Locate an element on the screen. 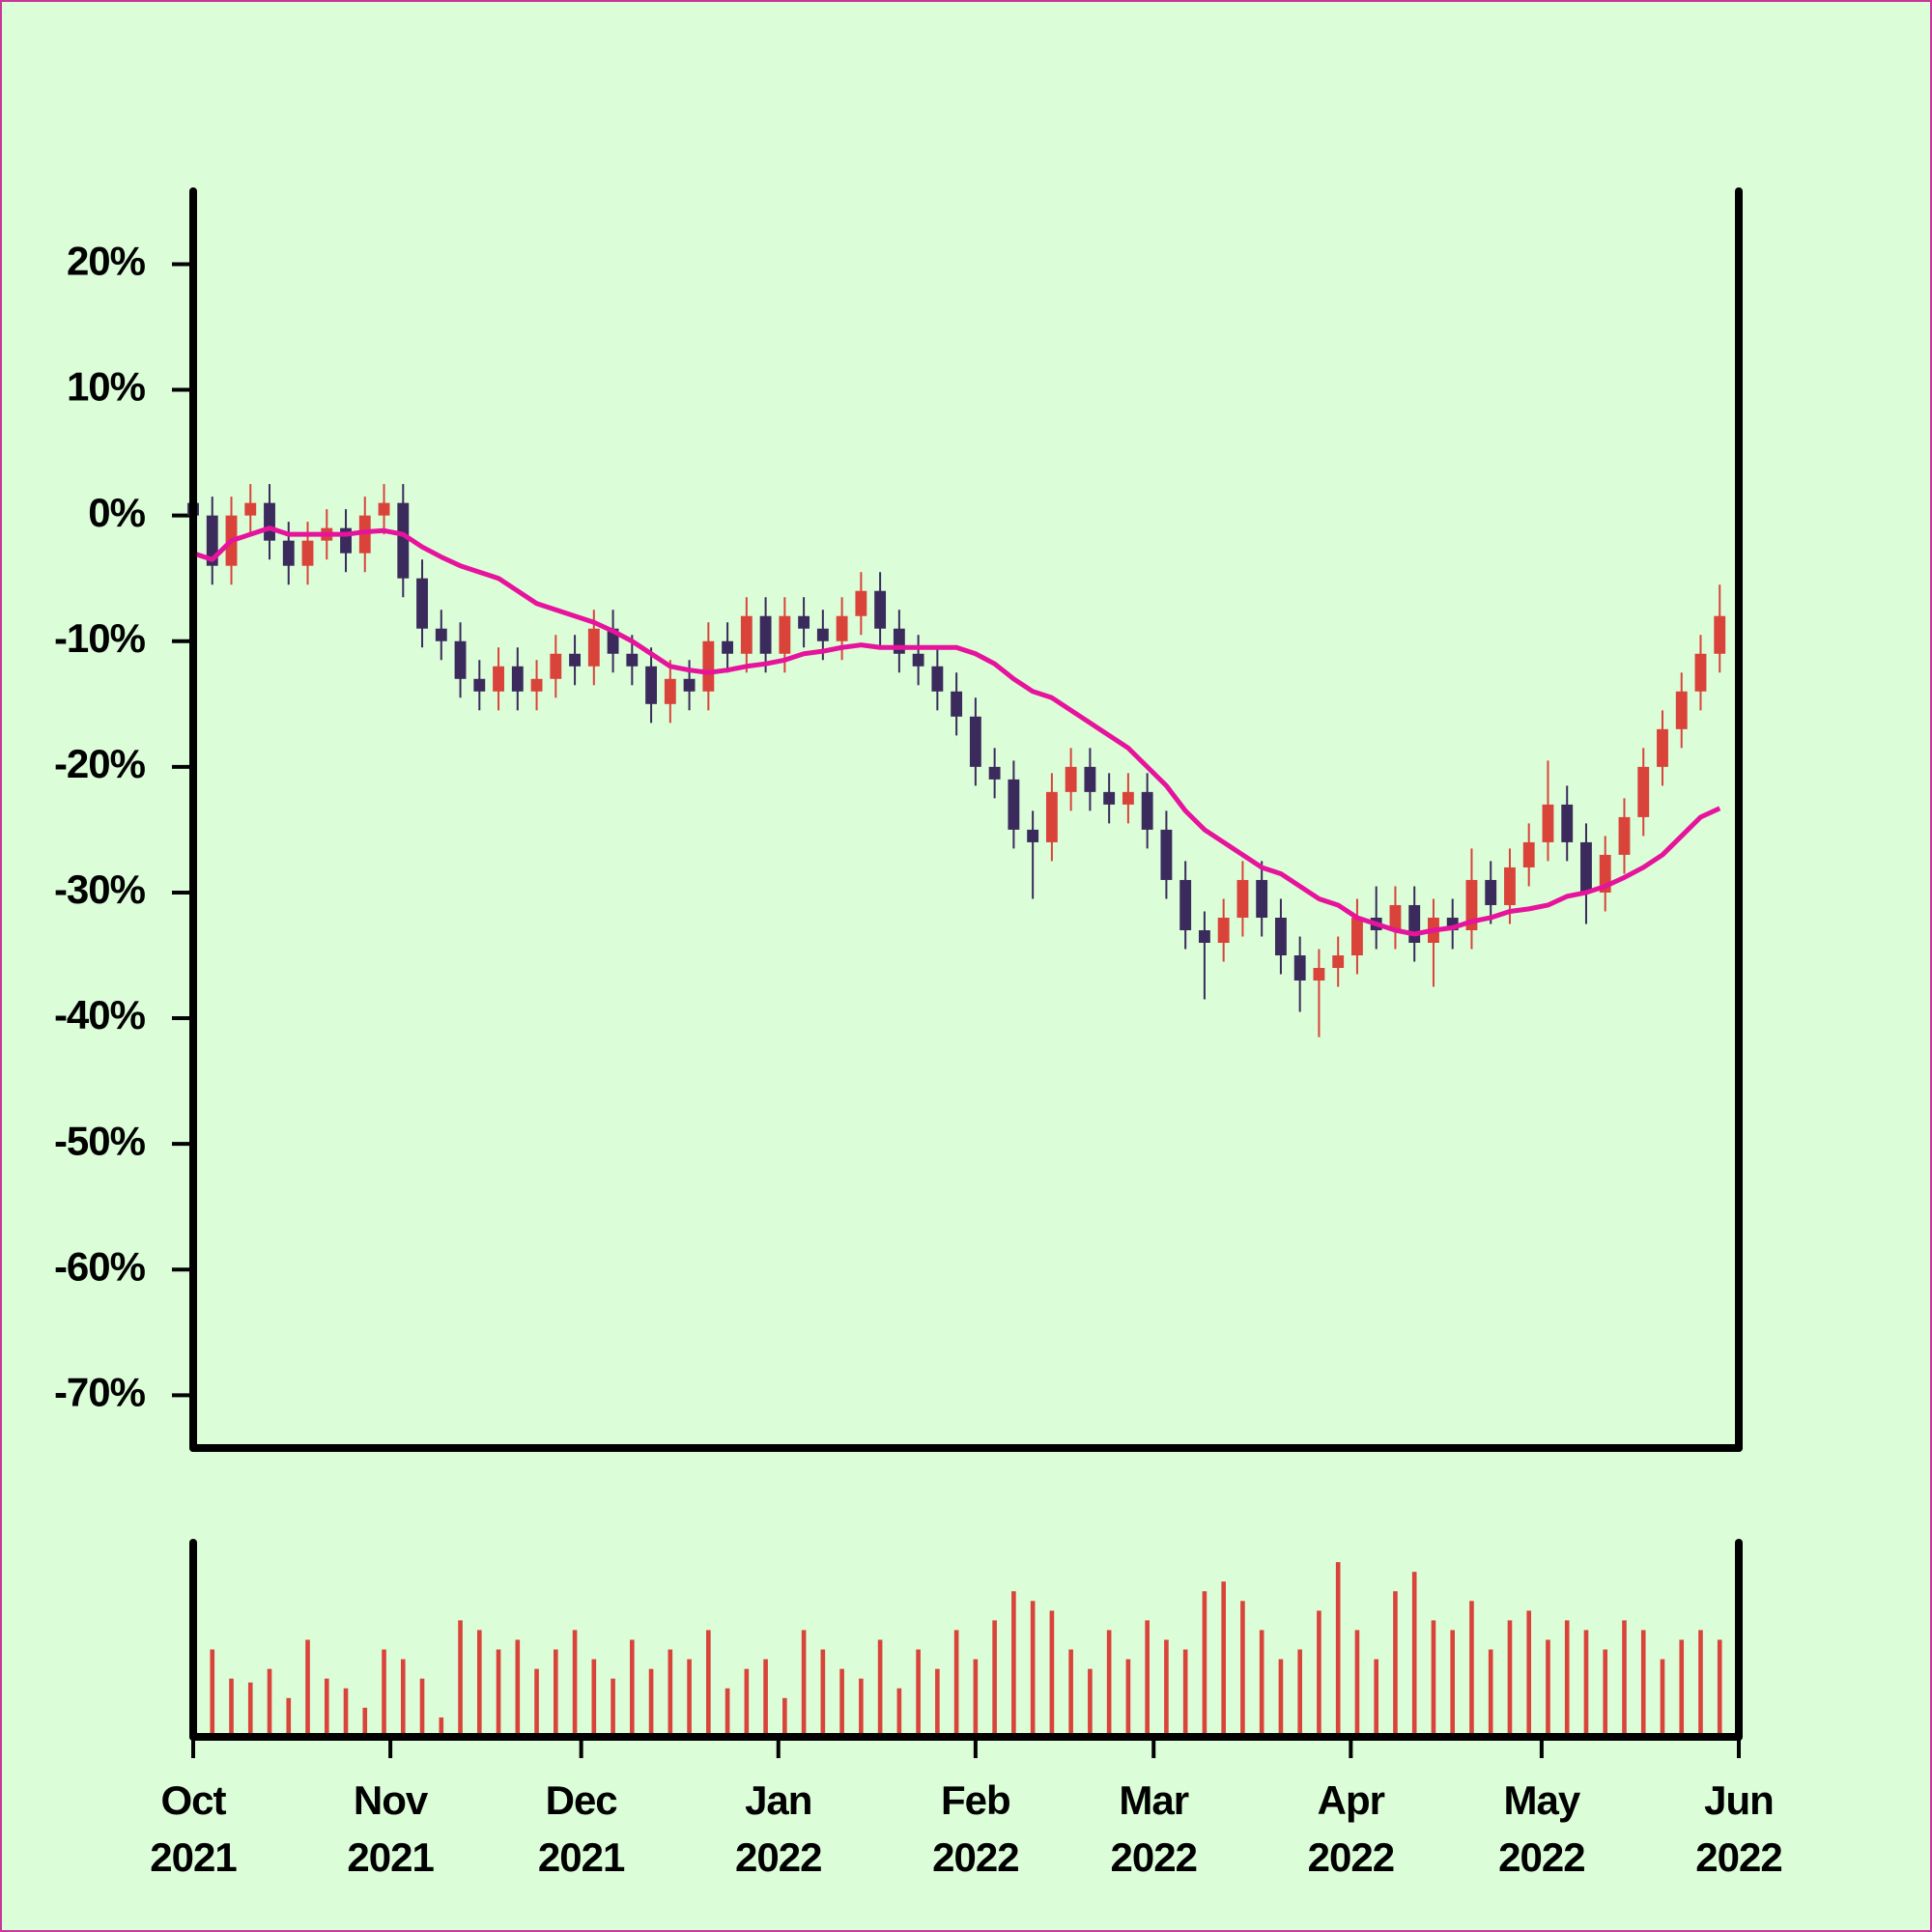 The width and height of the screenshot is (1932, 1932). x-tick-label: May 2022 is located at coordinates (1541, 1828).